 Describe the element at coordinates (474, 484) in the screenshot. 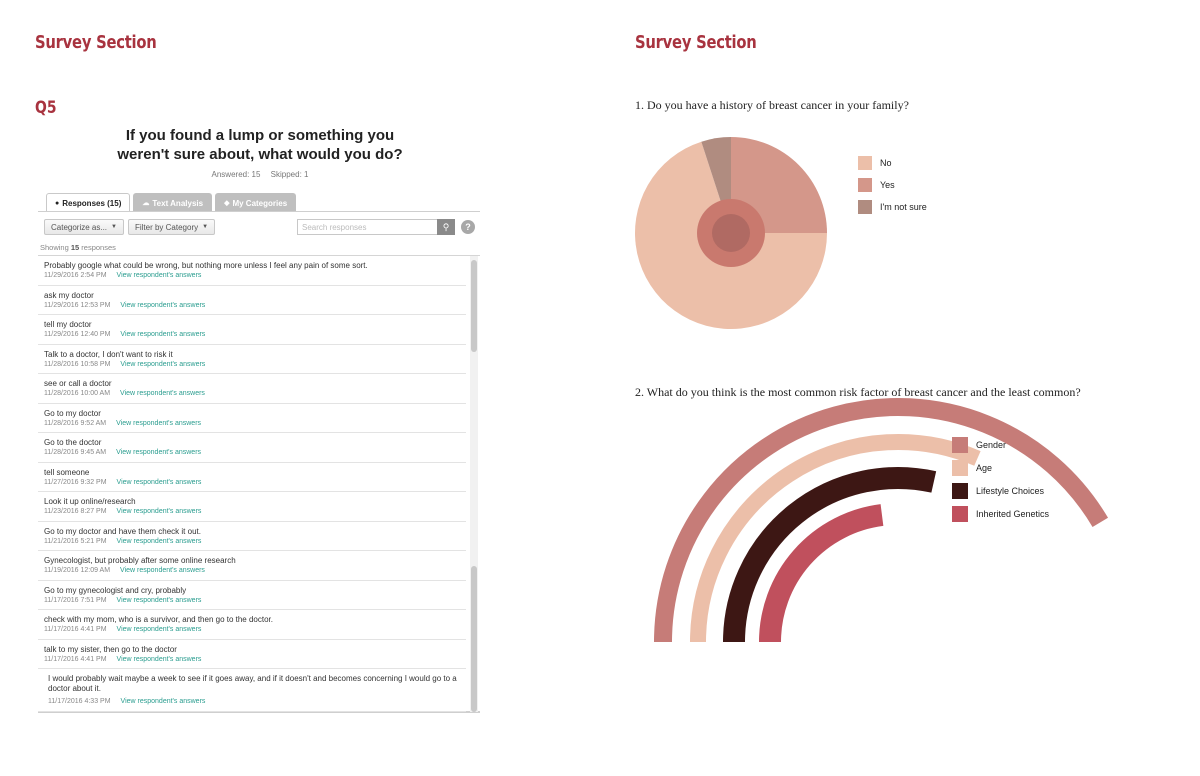

I see `scrollbar` at that location.